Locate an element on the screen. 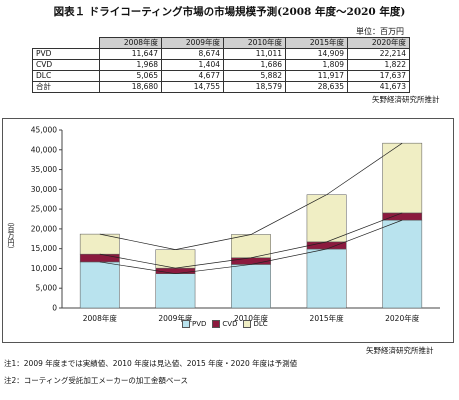 This screenshot has width=459, height=400. legend-item-dlc: DLC is located at coordinates (255, 324).